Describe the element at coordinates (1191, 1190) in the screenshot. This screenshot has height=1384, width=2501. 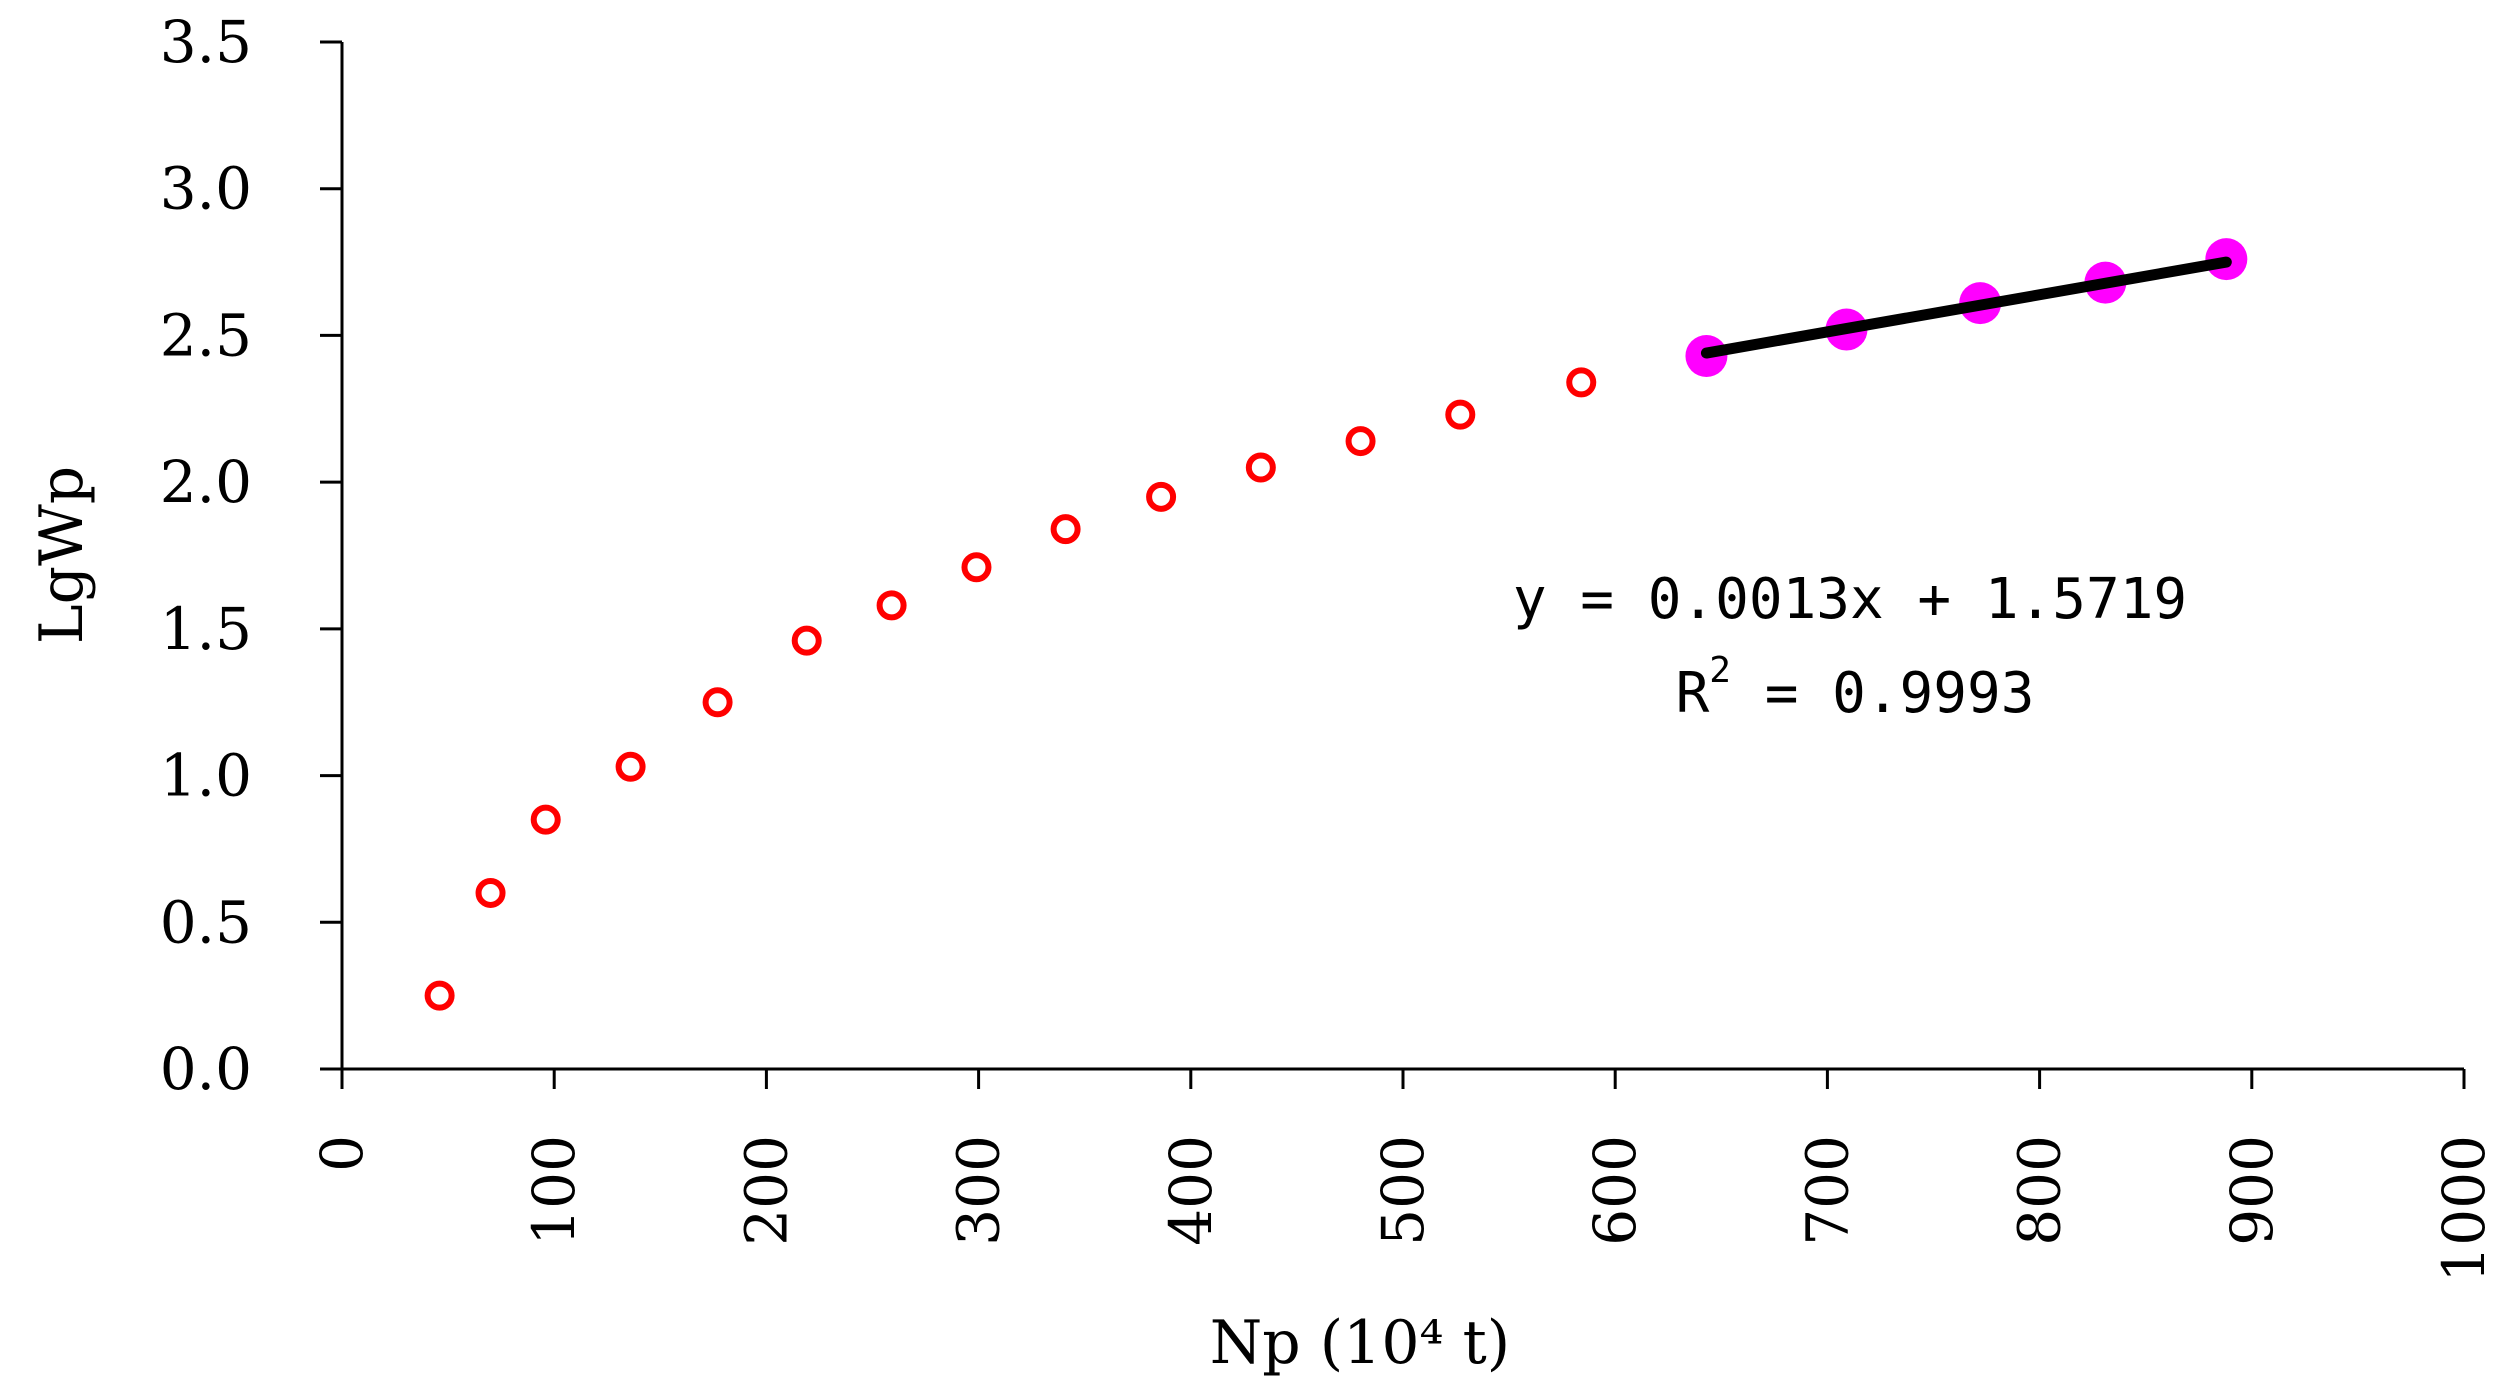
I see `x-tick-label: 400` at that location.